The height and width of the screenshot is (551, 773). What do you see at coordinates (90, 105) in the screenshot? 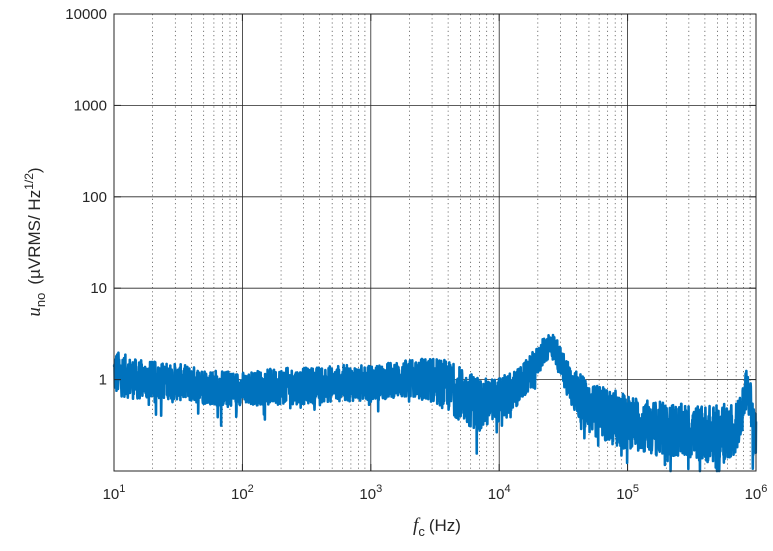
I see `y-tick-label: 1000` at bounding box center [90, 105].